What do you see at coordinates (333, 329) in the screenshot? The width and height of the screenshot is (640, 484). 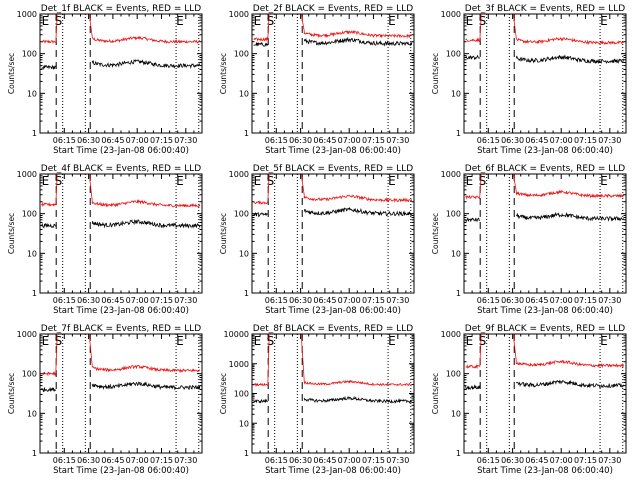 I see `chart-title: Det_8f BLACK = Events, RED = LLD` at bounding box center [333, 329].